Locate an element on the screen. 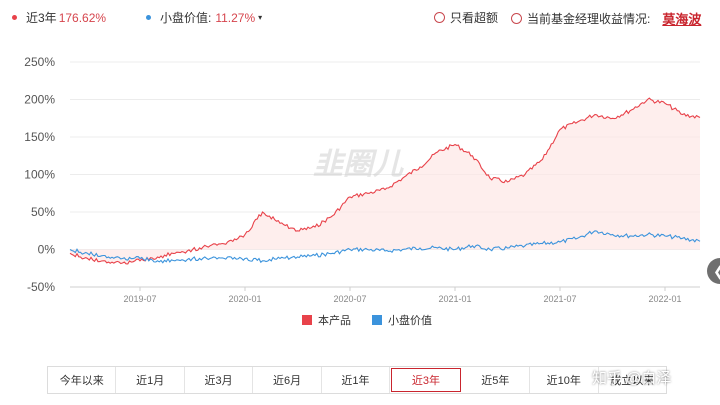 This screenshot has height=405, width=720. series2-dot-icon is located at coordinates (148, 17).